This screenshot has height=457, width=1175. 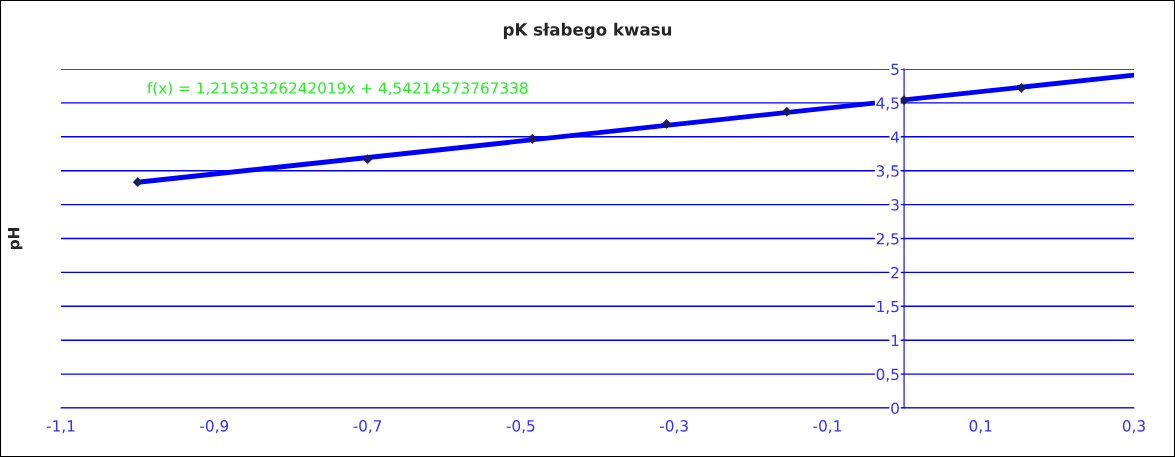 I want to click on x-tick-label: -0,3, so click(x=673, y=427).